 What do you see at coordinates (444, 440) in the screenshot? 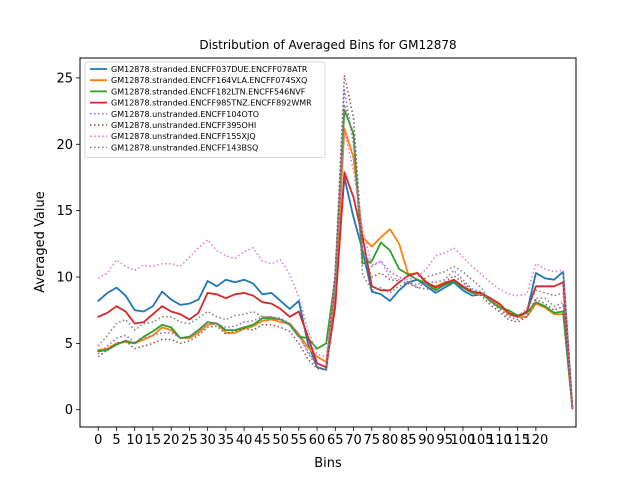
I see `x-tick-label: 95` at bounding box center [444, 440].